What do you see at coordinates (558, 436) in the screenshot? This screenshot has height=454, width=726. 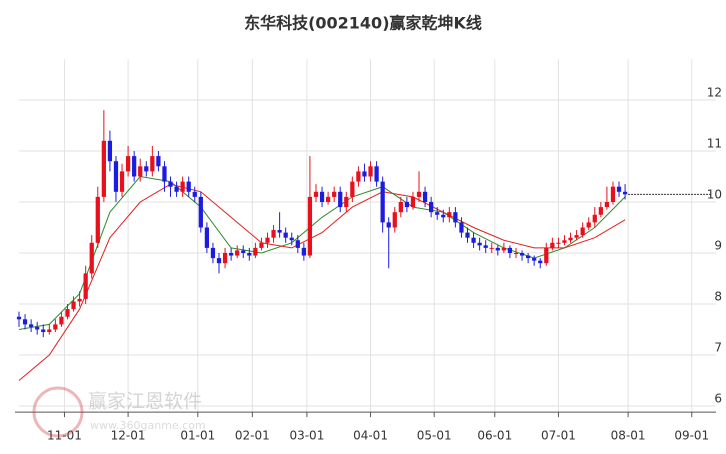 I see `x-tick-label: 07-01` at bounding box center [558, 436].